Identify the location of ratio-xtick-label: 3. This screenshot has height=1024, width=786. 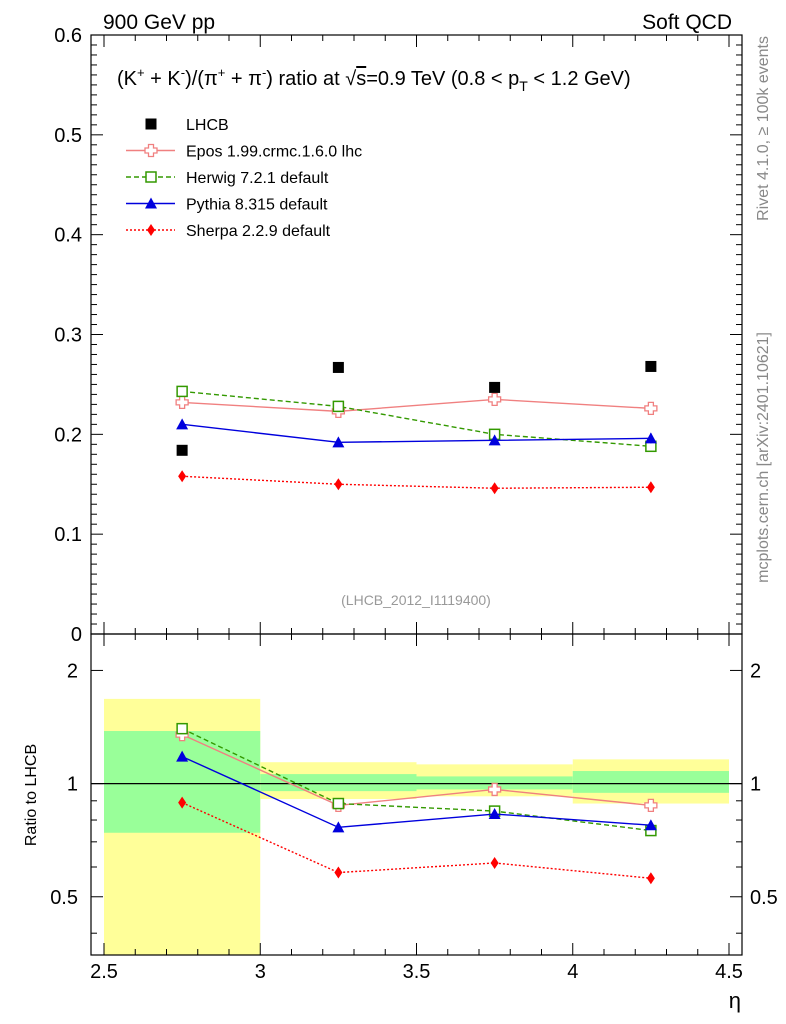
(260, 972).